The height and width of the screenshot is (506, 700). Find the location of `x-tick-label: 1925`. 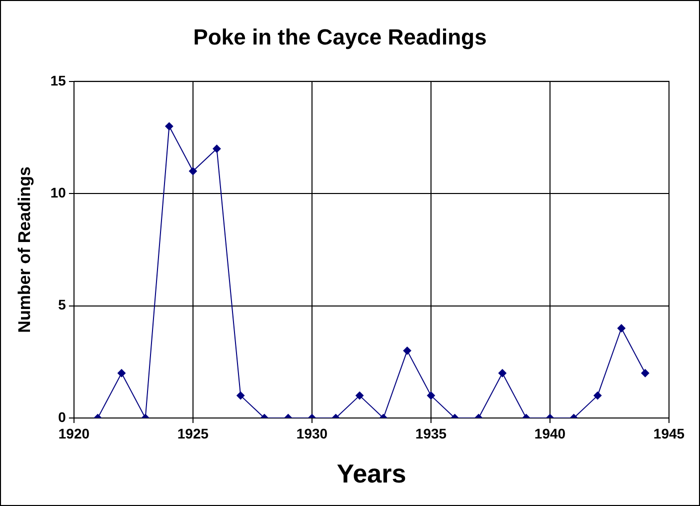

x-tick-label: 1925 is located at coordinates (193, 433).